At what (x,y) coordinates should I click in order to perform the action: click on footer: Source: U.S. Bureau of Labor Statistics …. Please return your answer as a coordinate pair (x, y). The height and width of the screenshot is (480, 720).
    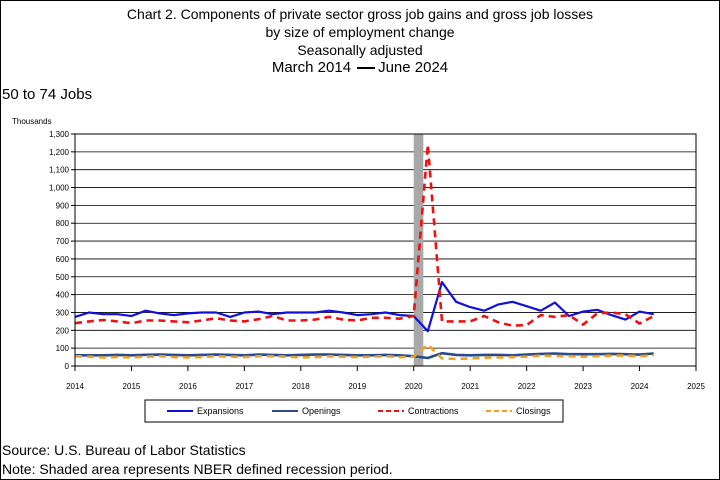
    Looking at the image, I should click on (197, 460).